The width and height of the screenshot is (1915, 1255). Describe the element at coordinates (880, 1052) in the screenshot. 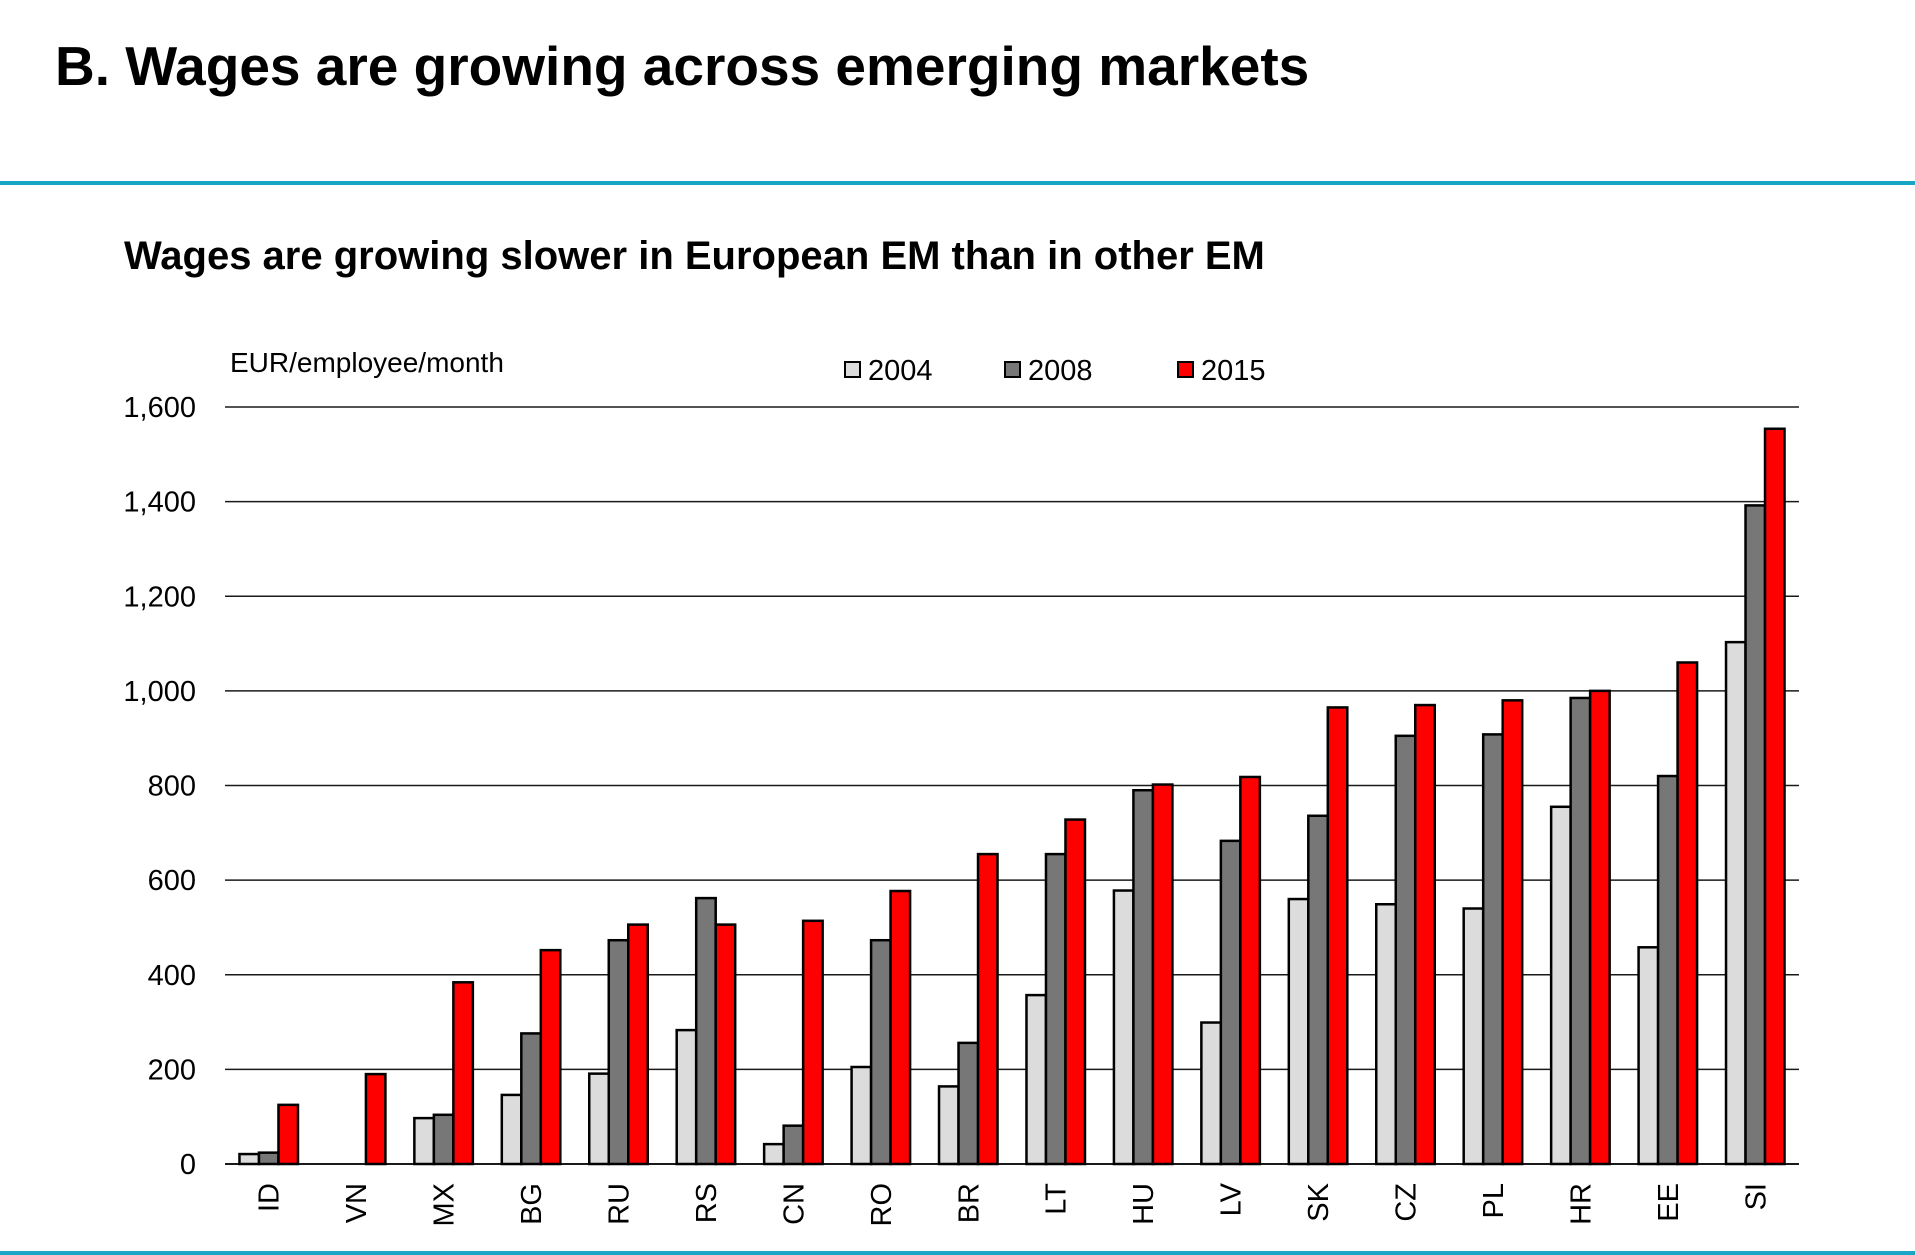

I see `bar-ro-2008` at that location.